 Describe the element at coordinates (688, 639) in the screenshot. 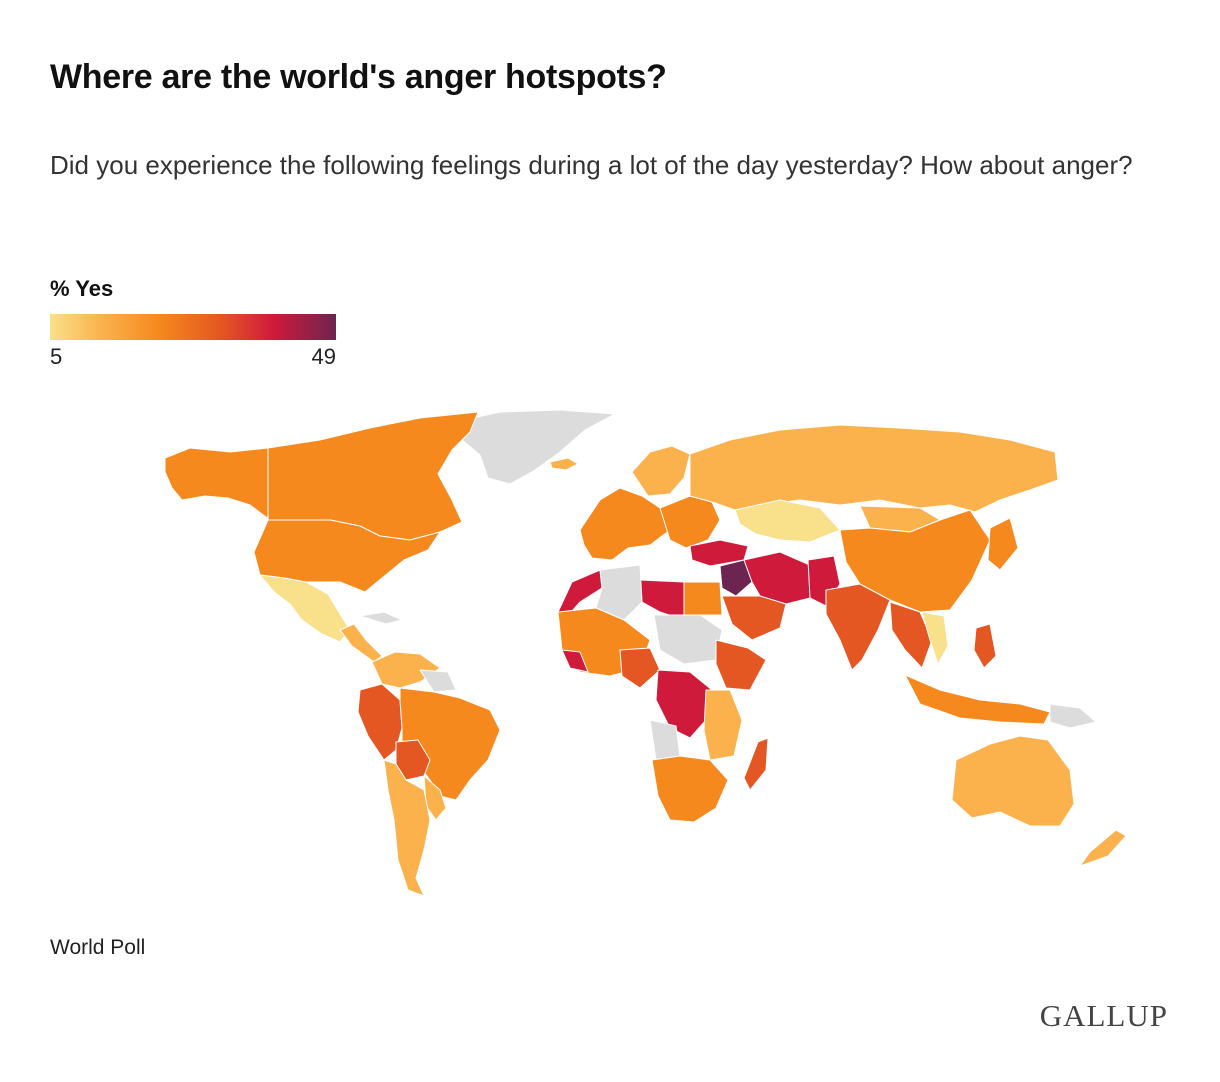

I see `region-sudan` at that location.